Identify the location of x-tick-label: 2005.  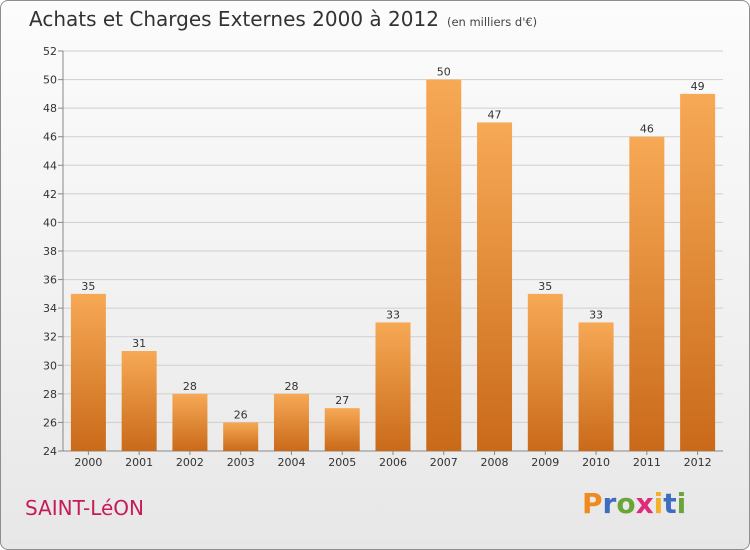
(342, 462).